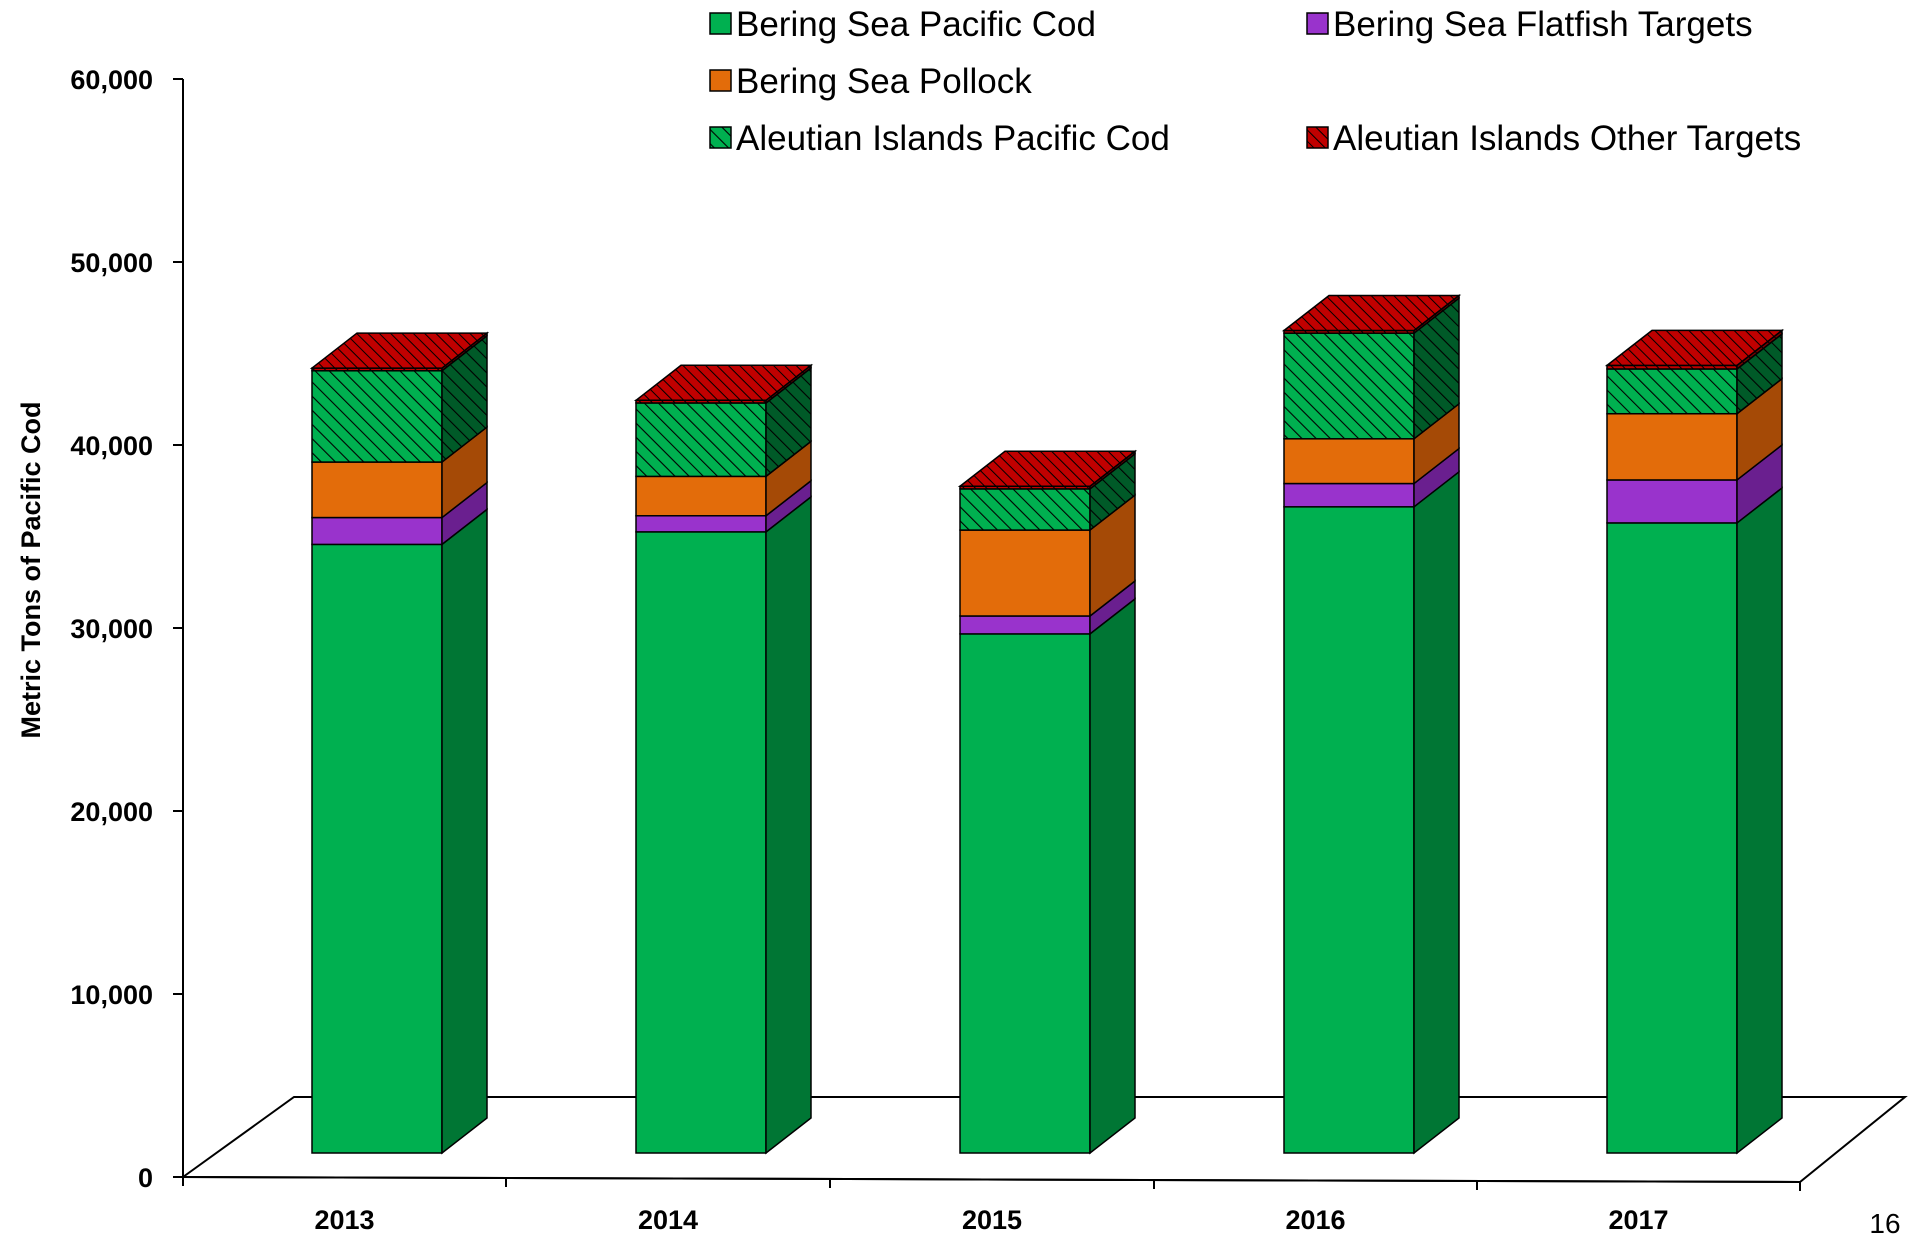 This screenshot has width=1915, height=1235. I want to click on bar-stack-2014, so click(723, 759).